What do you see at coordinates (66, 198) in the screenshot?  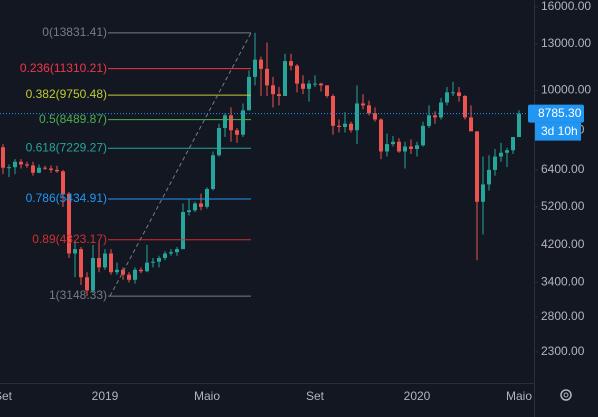 I see `fib-label: 0.786(5434.91)` at bounding box center [66, 198].